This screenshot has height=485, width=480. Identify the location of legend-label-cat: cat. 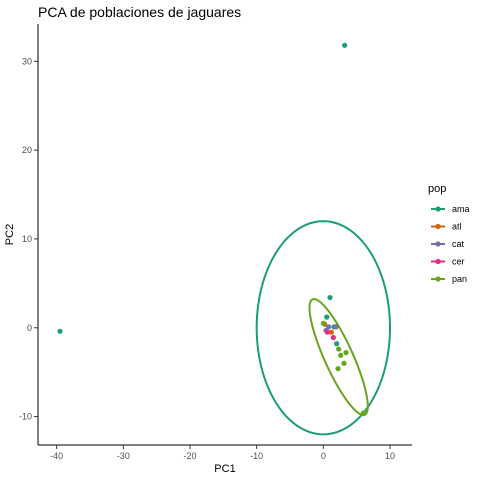
(458, 244).